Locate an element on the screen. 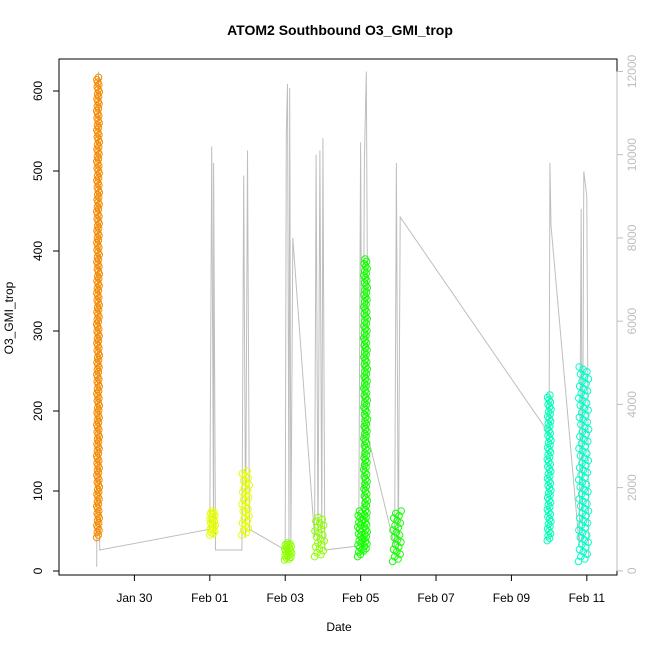  y-tick-label: 0 is located at coordinates (38, 570).